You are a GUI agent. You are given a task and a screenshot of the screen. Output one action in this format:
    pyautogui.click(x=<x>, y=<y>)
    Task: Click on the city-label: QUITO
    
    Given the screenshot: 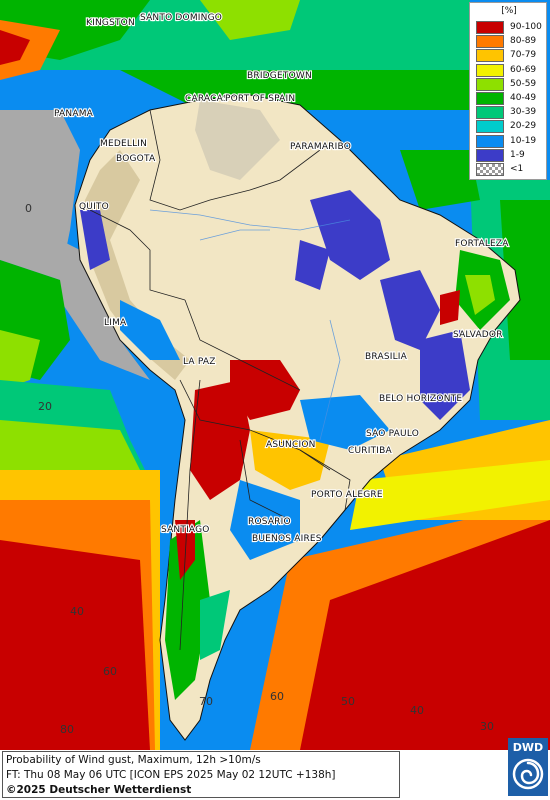 What is the action you would take?
    pyautogui.click(x=94, y=207)
    